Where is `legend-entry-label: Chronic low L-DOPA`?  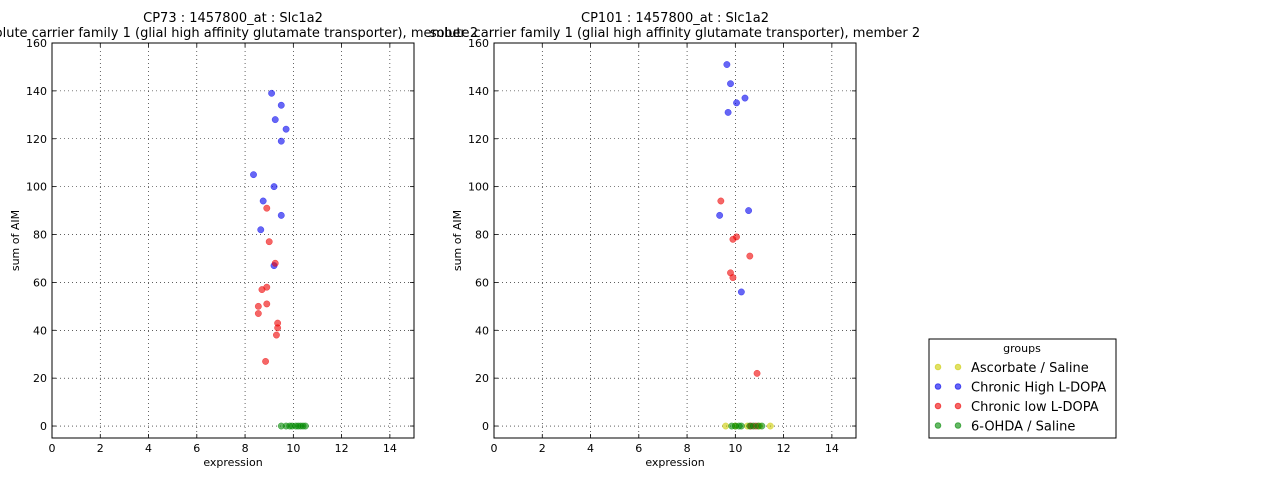 legend-entry-label: Chronic low L-DOPA is located at coordinates (1035, 407).